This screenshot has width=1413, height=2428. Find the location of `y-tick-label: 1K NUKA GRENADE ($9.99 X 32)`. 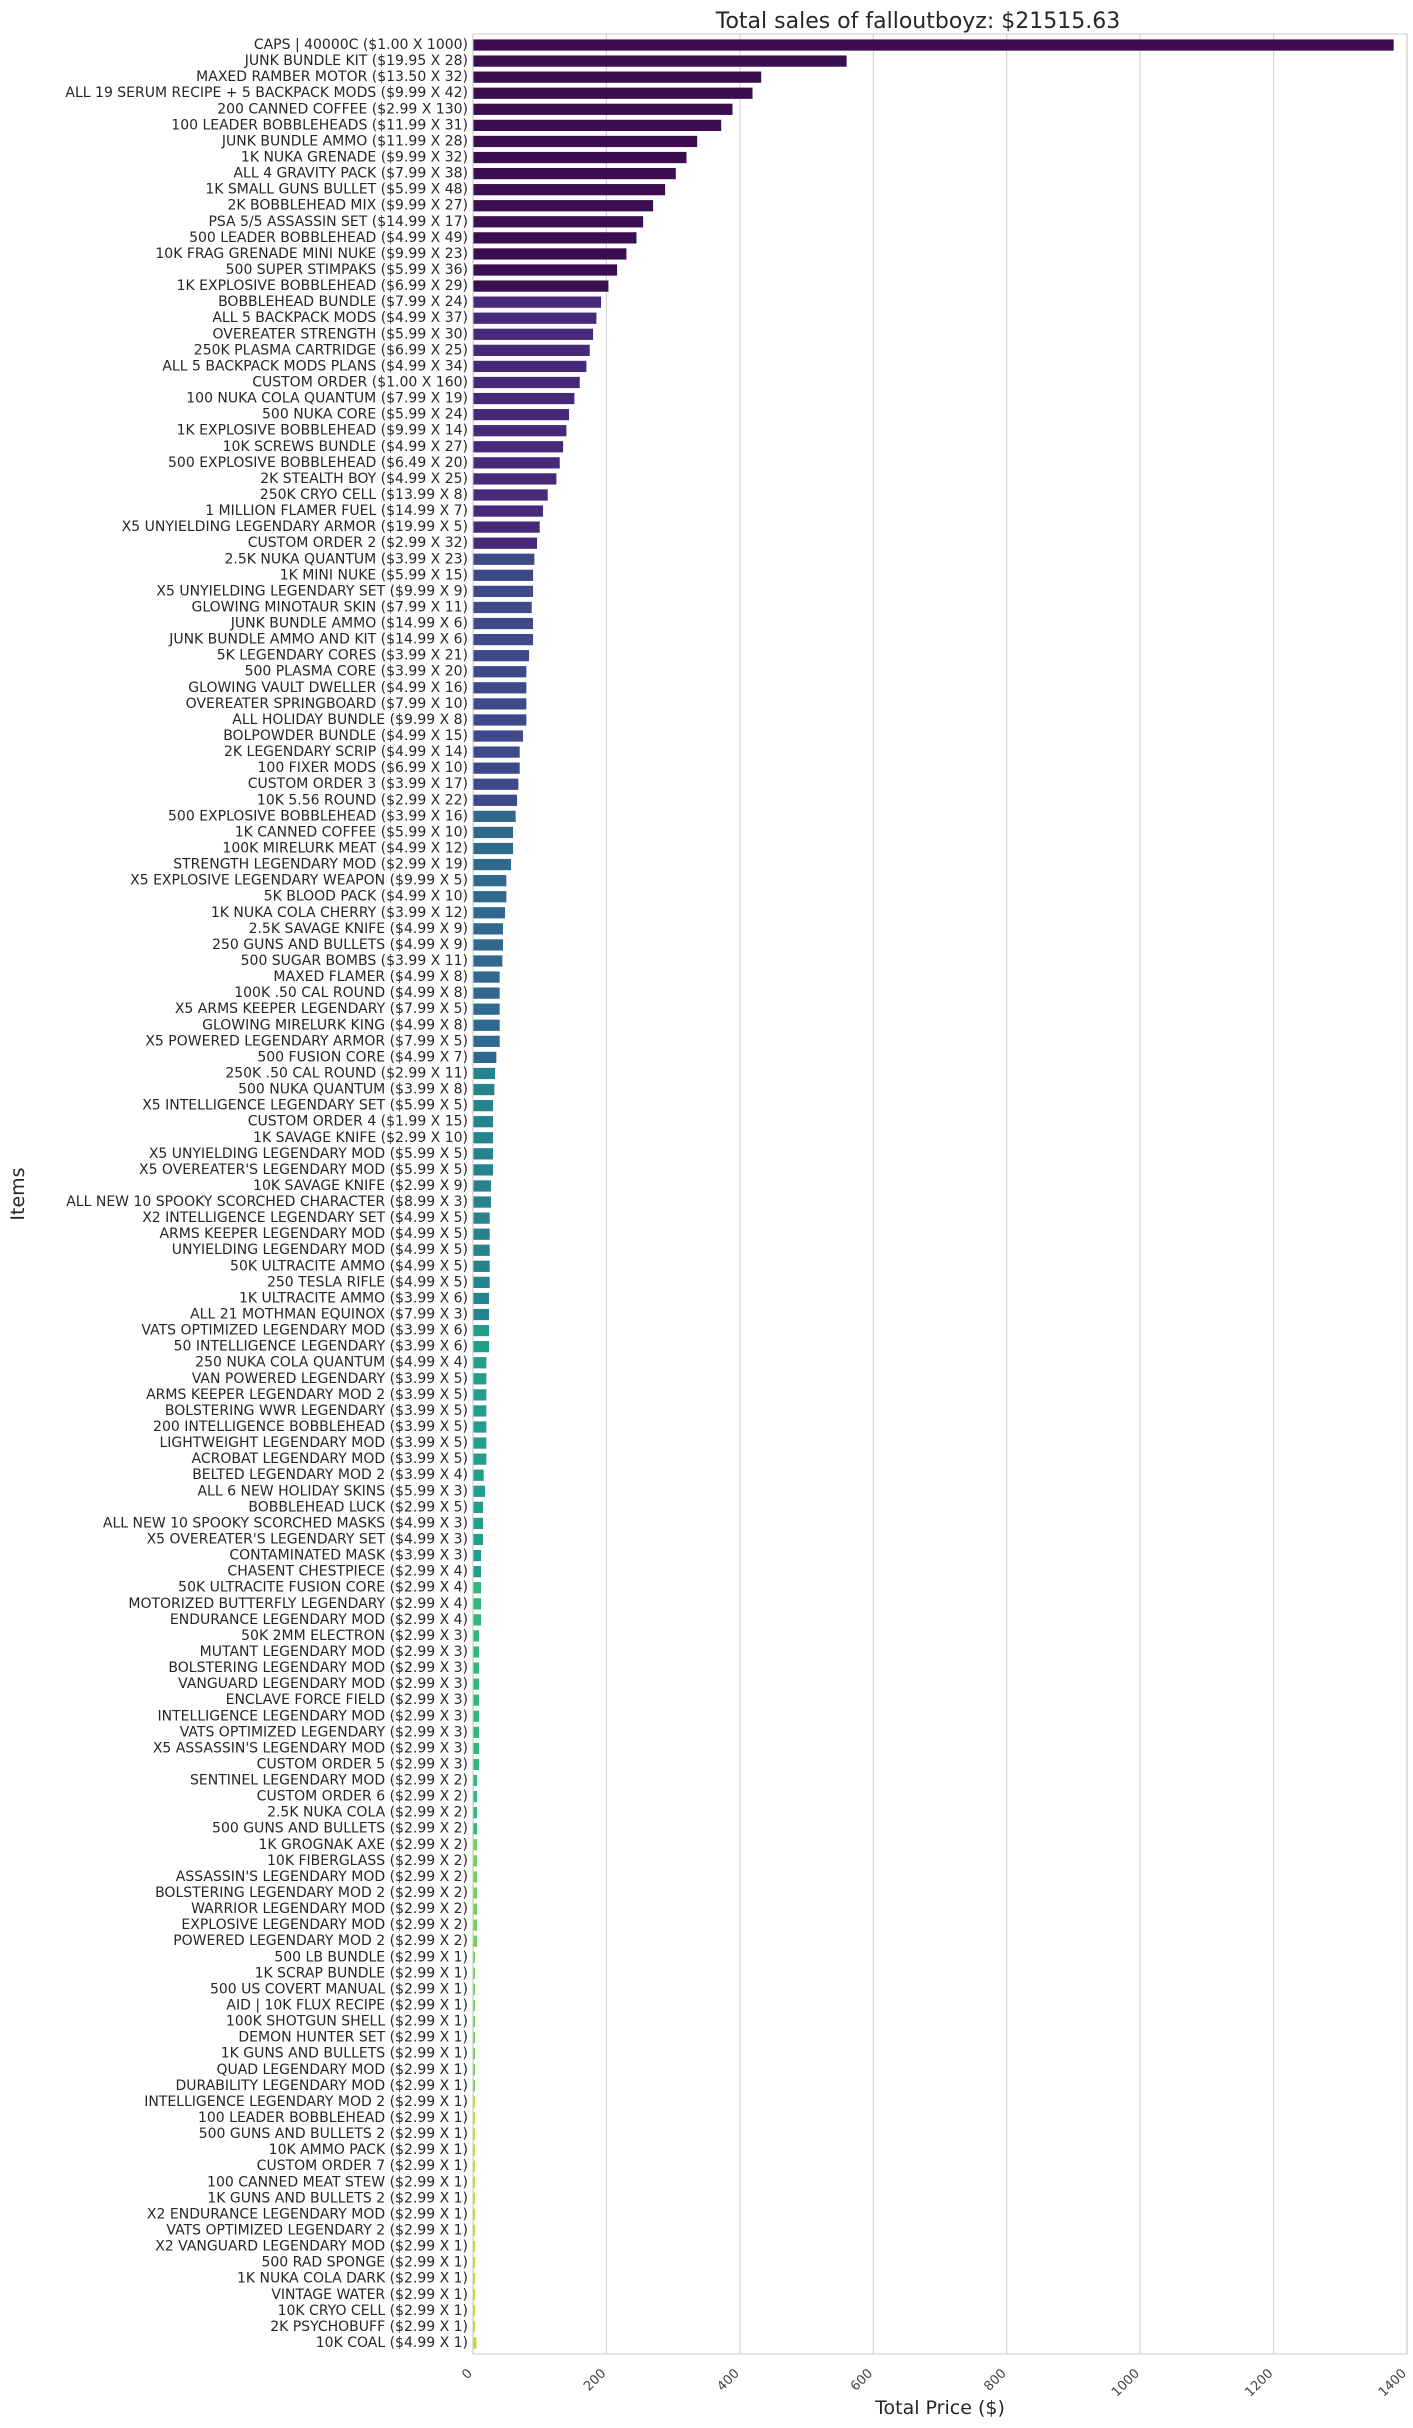

y-tick-label: 1K NUKA GRENADE ($9.99 X 32) is located at coordinates (354, 158).